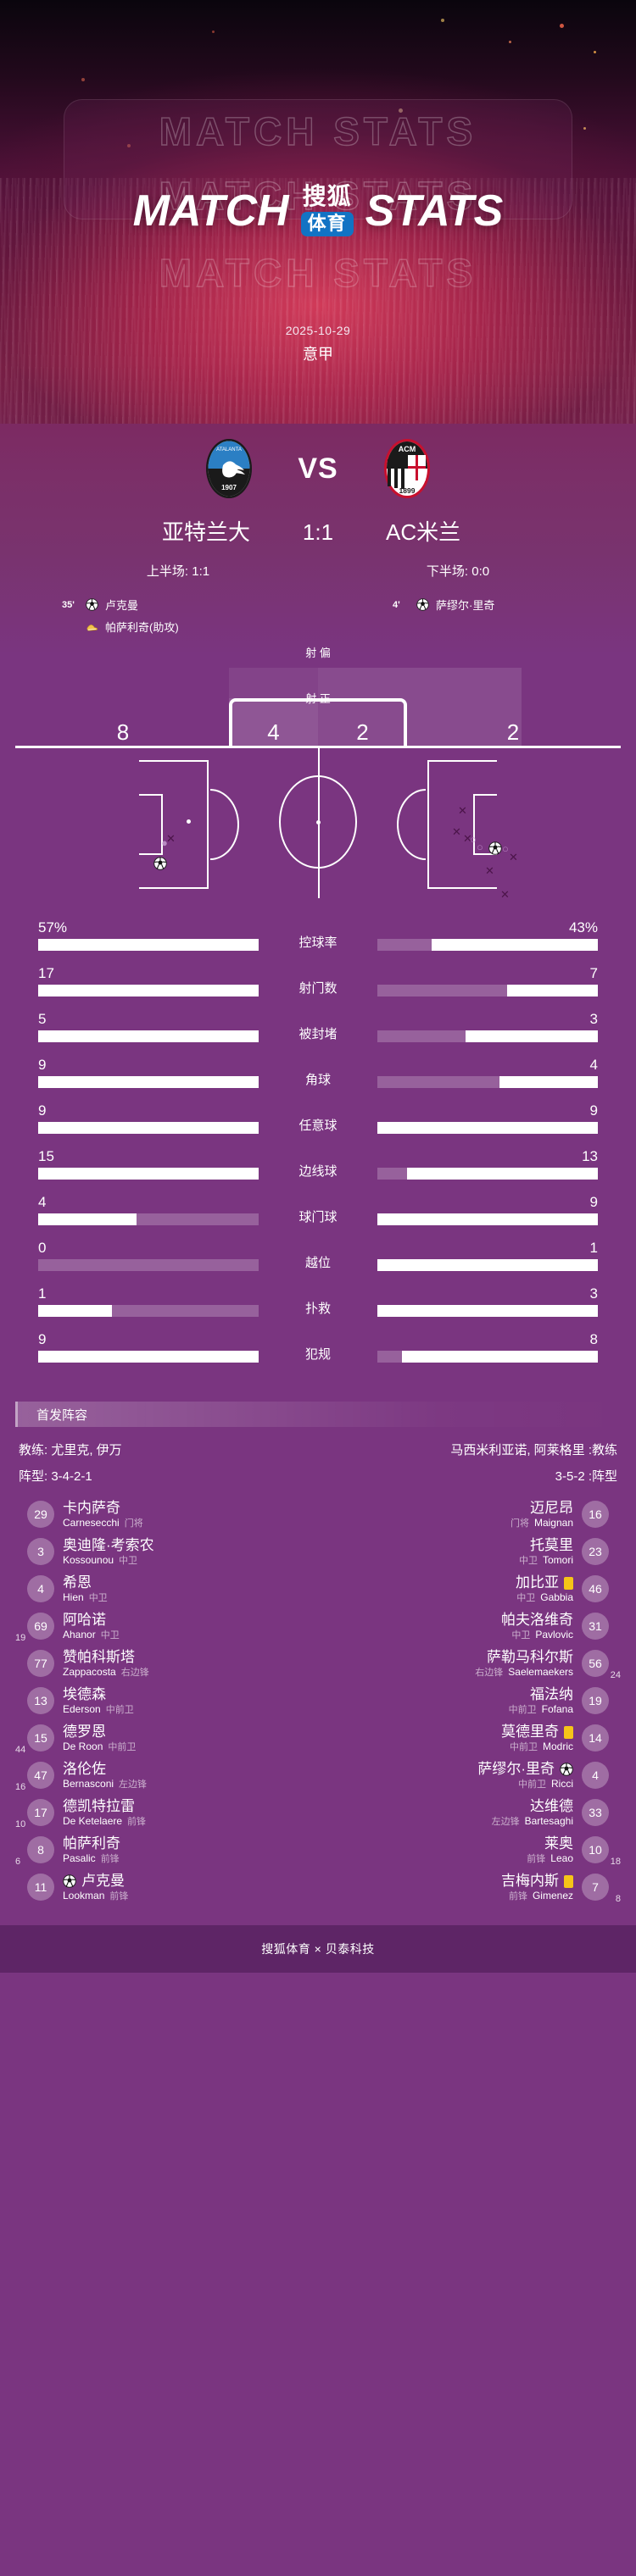 The height and width of the screenshot is (2576, 636). What do you see at coordinates (159, 1515) in the screenshot?
I see `player-row: 29 卡内萨奇 Carnesecchi 门将` at bounding box center [159, 1515].